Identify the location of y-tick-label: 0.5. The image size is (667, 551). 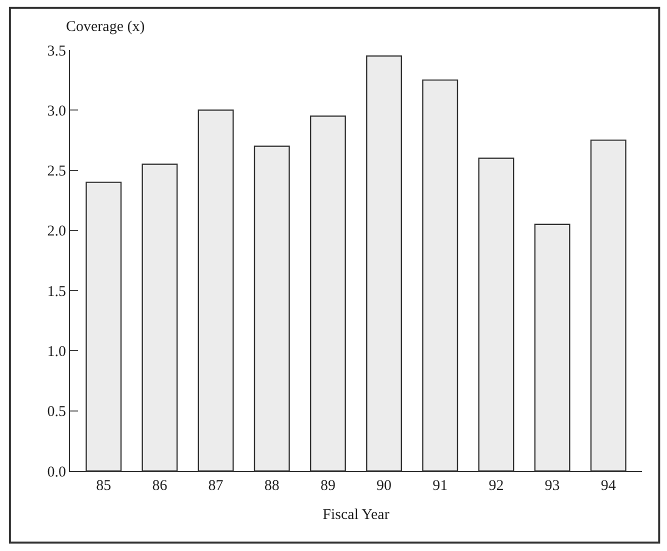
(56, 412).